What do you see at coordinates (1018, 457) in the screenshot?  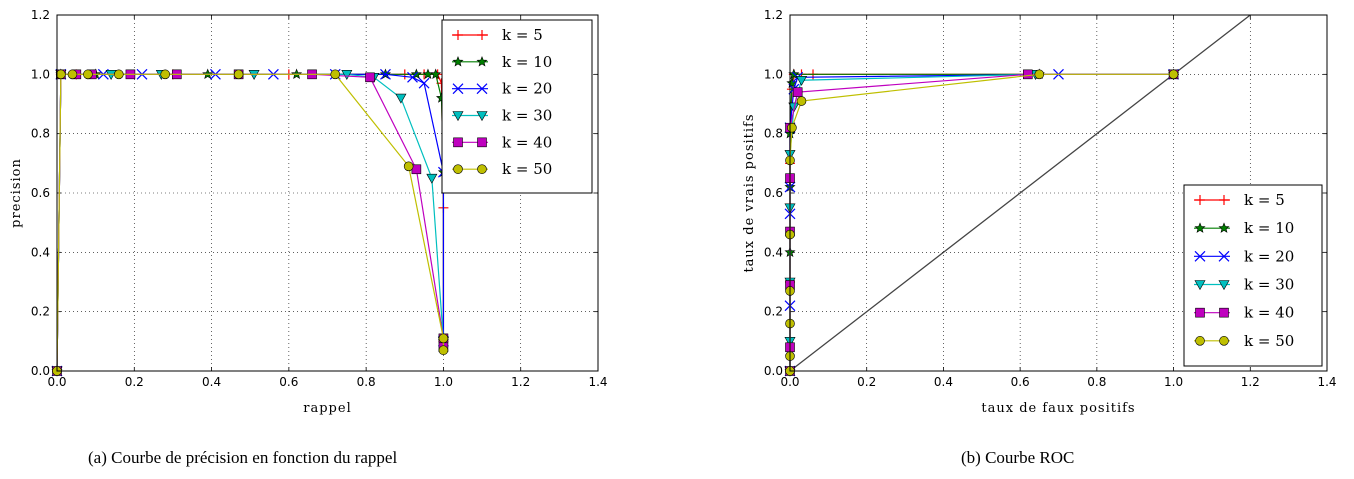 I see `caption-b: (b) Courbe ROC` at bounding box center [1018, 457].